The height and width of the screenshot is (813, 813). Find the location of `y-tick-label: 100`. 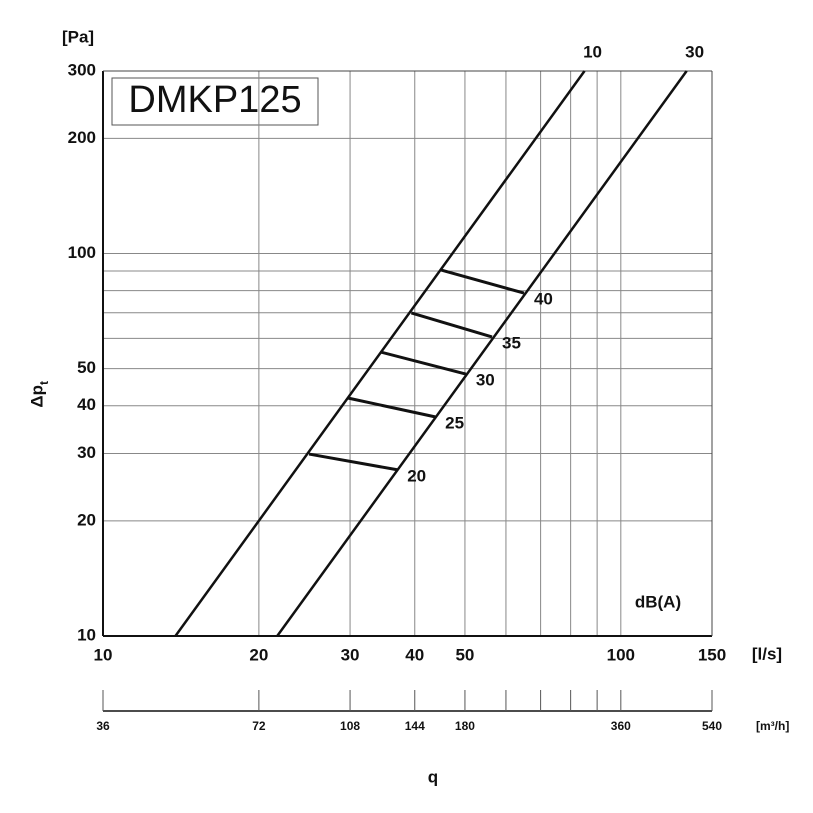

y-tick-label: 100 is located at coordinates (82, 252).